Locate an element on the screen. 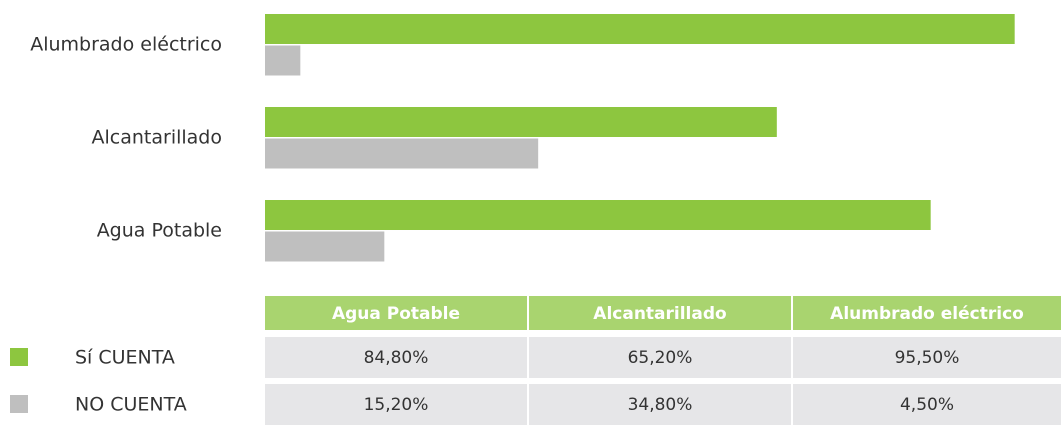 The height and width of the screenshot is (425, 1061). y-tick-label: Agua Potable is located at coordinates (159, 231).